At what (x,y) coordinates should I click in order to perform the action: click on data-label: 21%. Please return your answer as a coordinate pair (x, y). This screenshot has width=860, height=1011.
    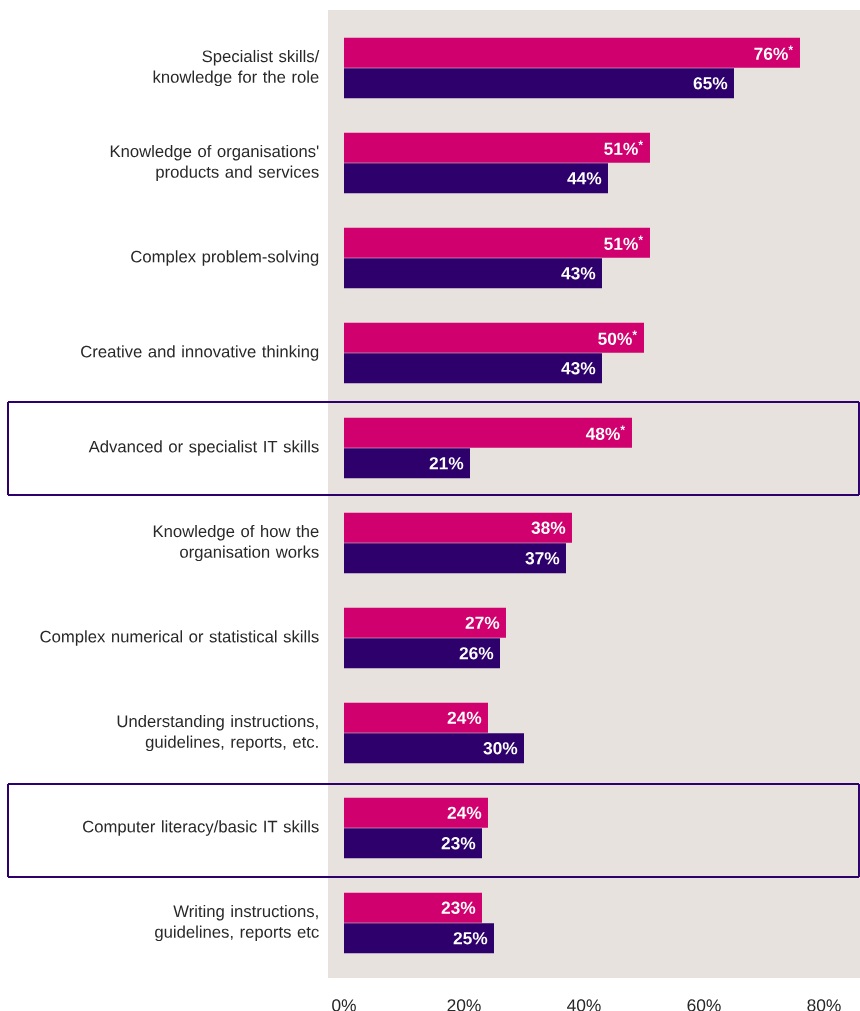
    Looking at the image, I should click on (446, 463).